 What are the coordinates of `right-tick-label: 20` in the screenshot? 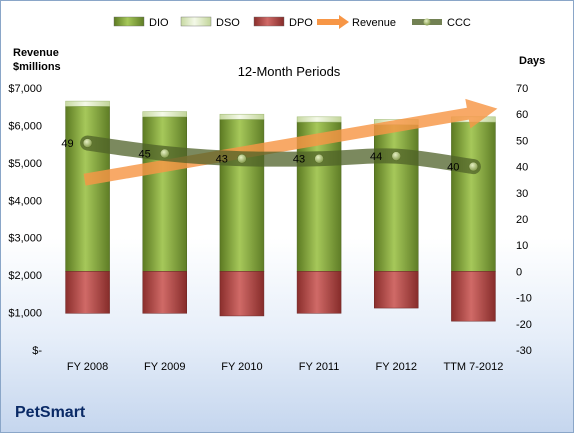 It's located at (522, 220).